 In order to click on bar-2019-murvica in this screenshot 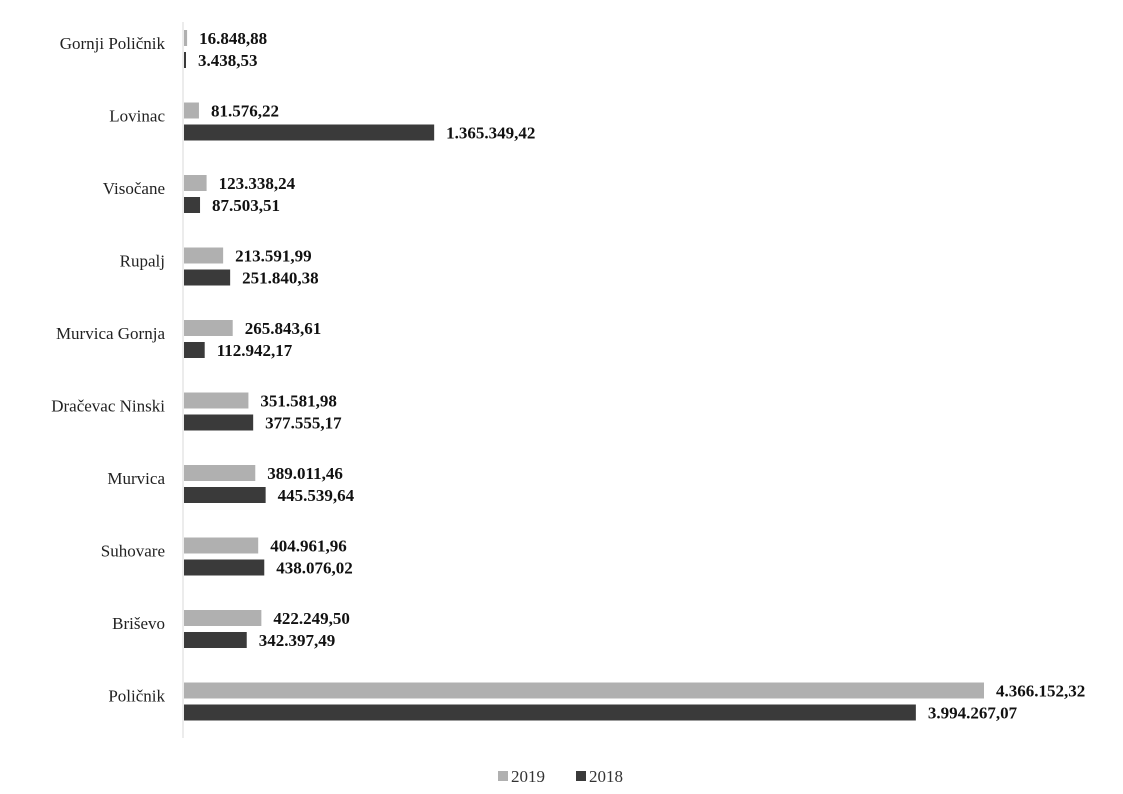, I will do `click(220, 473)`.